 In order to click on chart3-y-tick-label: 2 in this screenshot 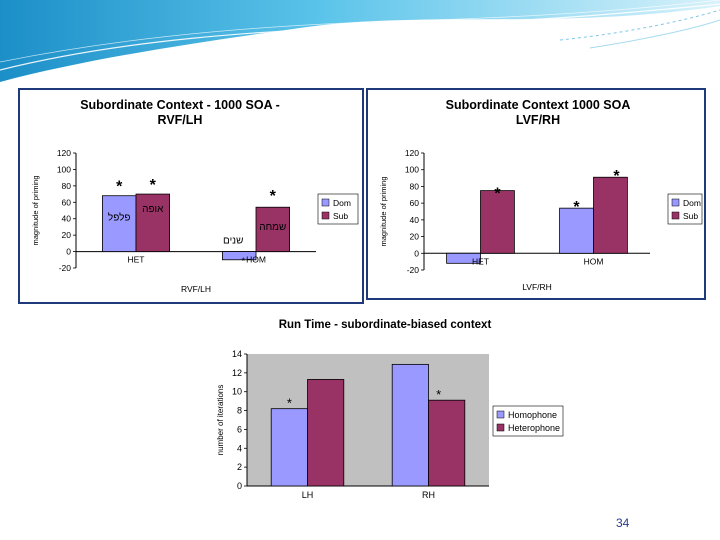, I will do `click(239, 467)`.